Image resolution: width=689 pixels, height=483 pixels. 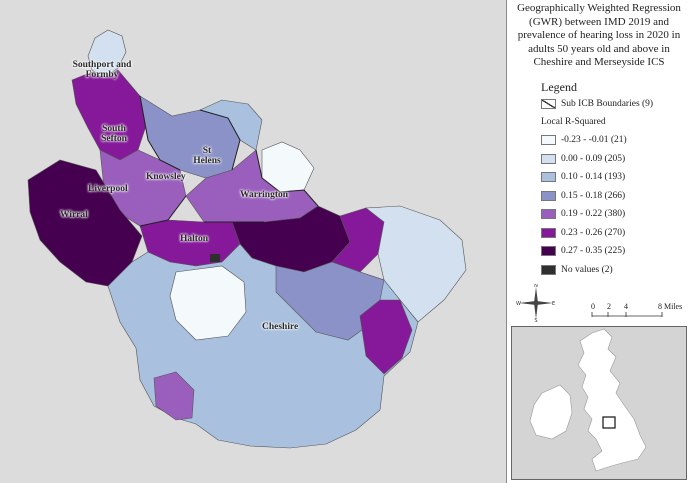 I want to click on uk-outline, so click(x=588, y=400).